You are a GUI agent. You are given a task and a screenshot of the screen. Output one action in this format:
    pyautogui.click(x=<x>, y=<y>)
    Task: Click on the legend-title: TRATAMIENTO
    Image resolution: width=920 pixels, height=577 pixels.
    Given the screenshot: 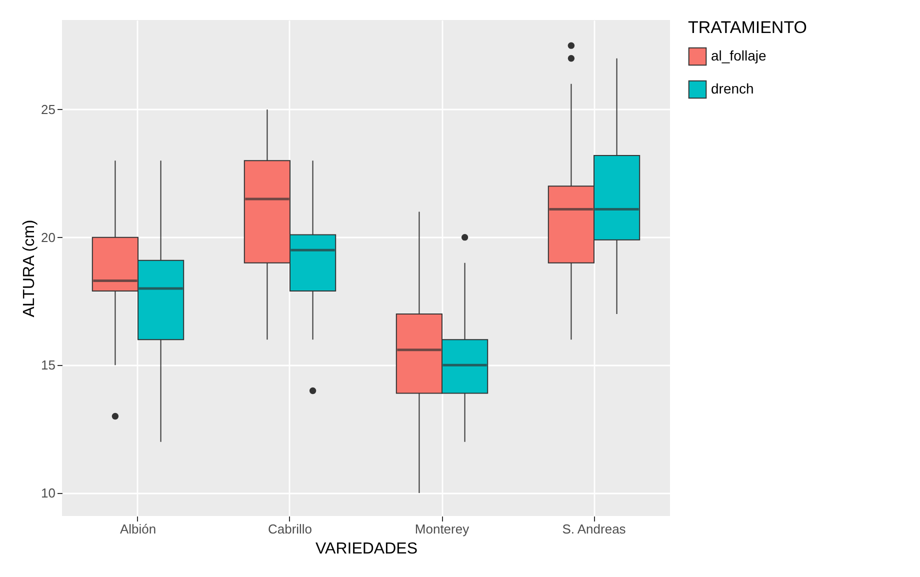 What is the action you would take?
    pyautogui.click(x=747, y=27)
    